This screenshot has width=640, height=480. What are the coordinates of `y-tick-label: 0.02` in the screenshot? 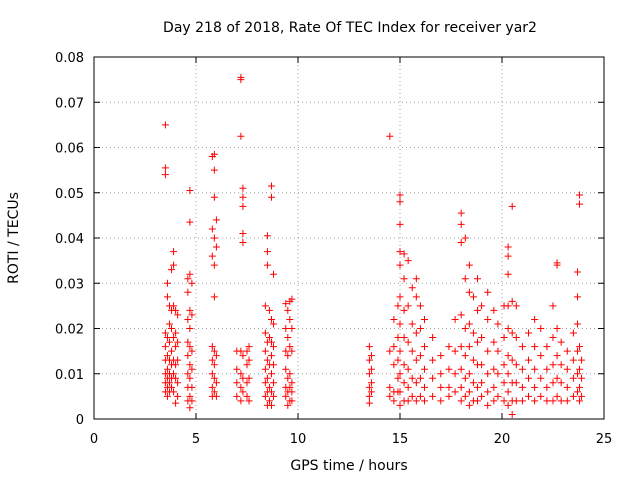 It's located at (69, 330).